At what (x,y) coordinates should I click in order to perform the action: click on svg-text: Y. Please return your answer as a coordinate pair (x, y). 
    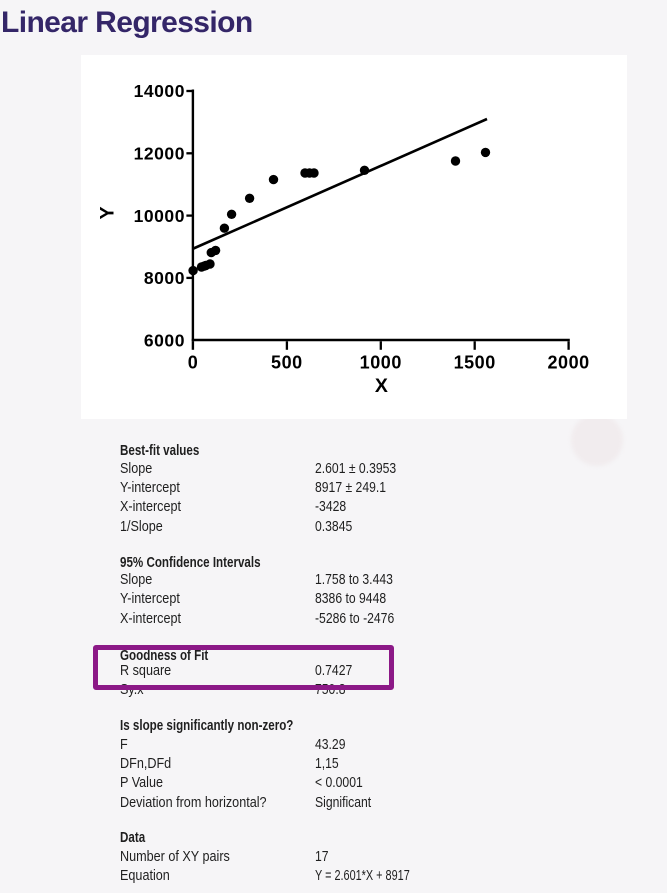
    Looking at the image, I should click on (108, 212).